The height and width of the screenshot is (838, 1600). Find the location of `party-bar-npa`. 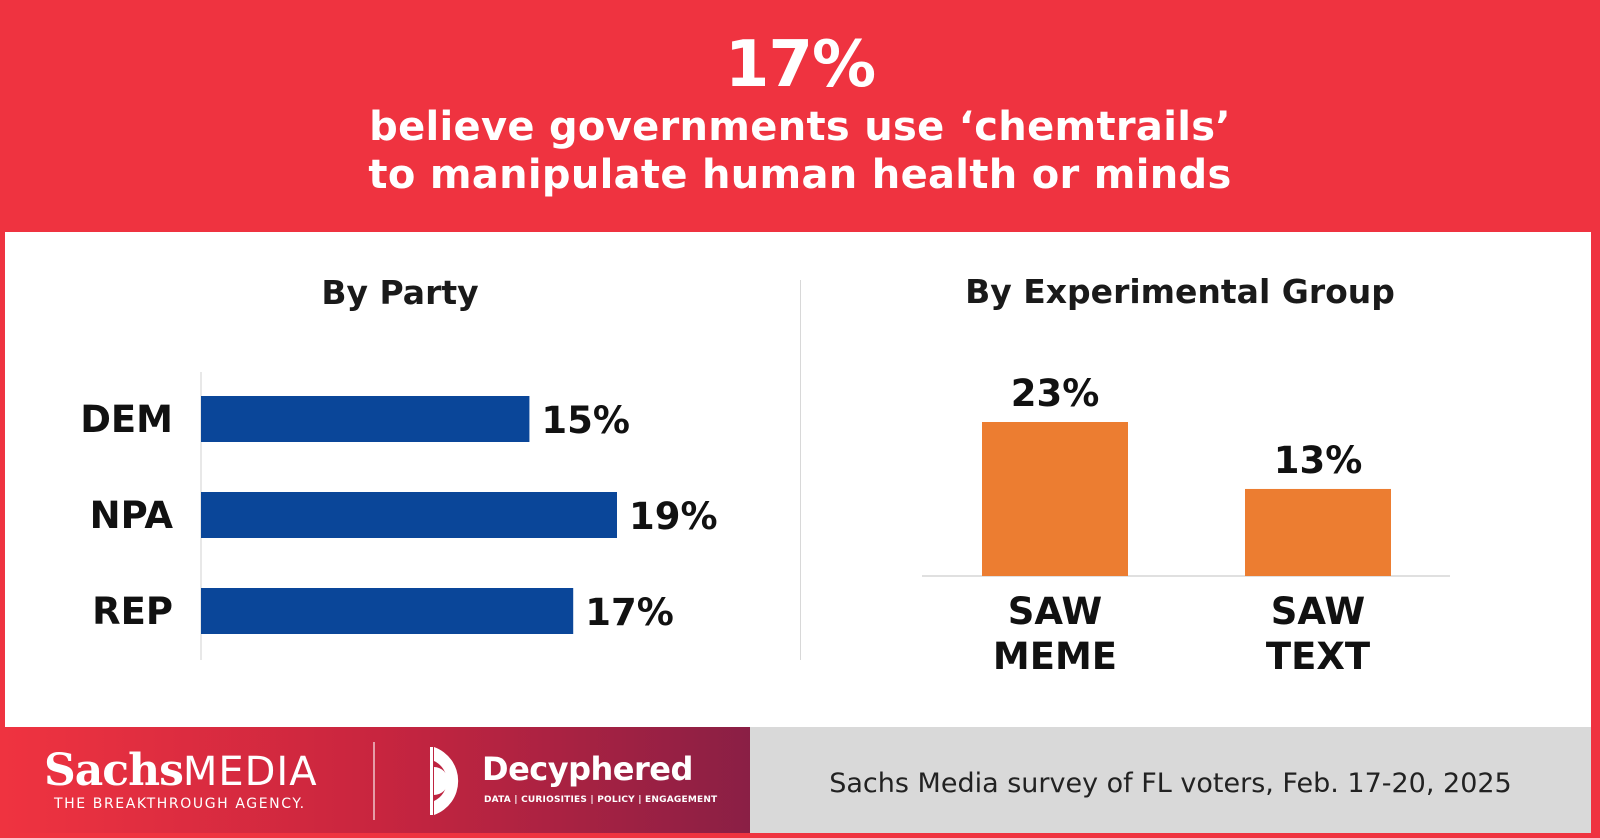

party-bar-npa is located at coordinates (409, 515).